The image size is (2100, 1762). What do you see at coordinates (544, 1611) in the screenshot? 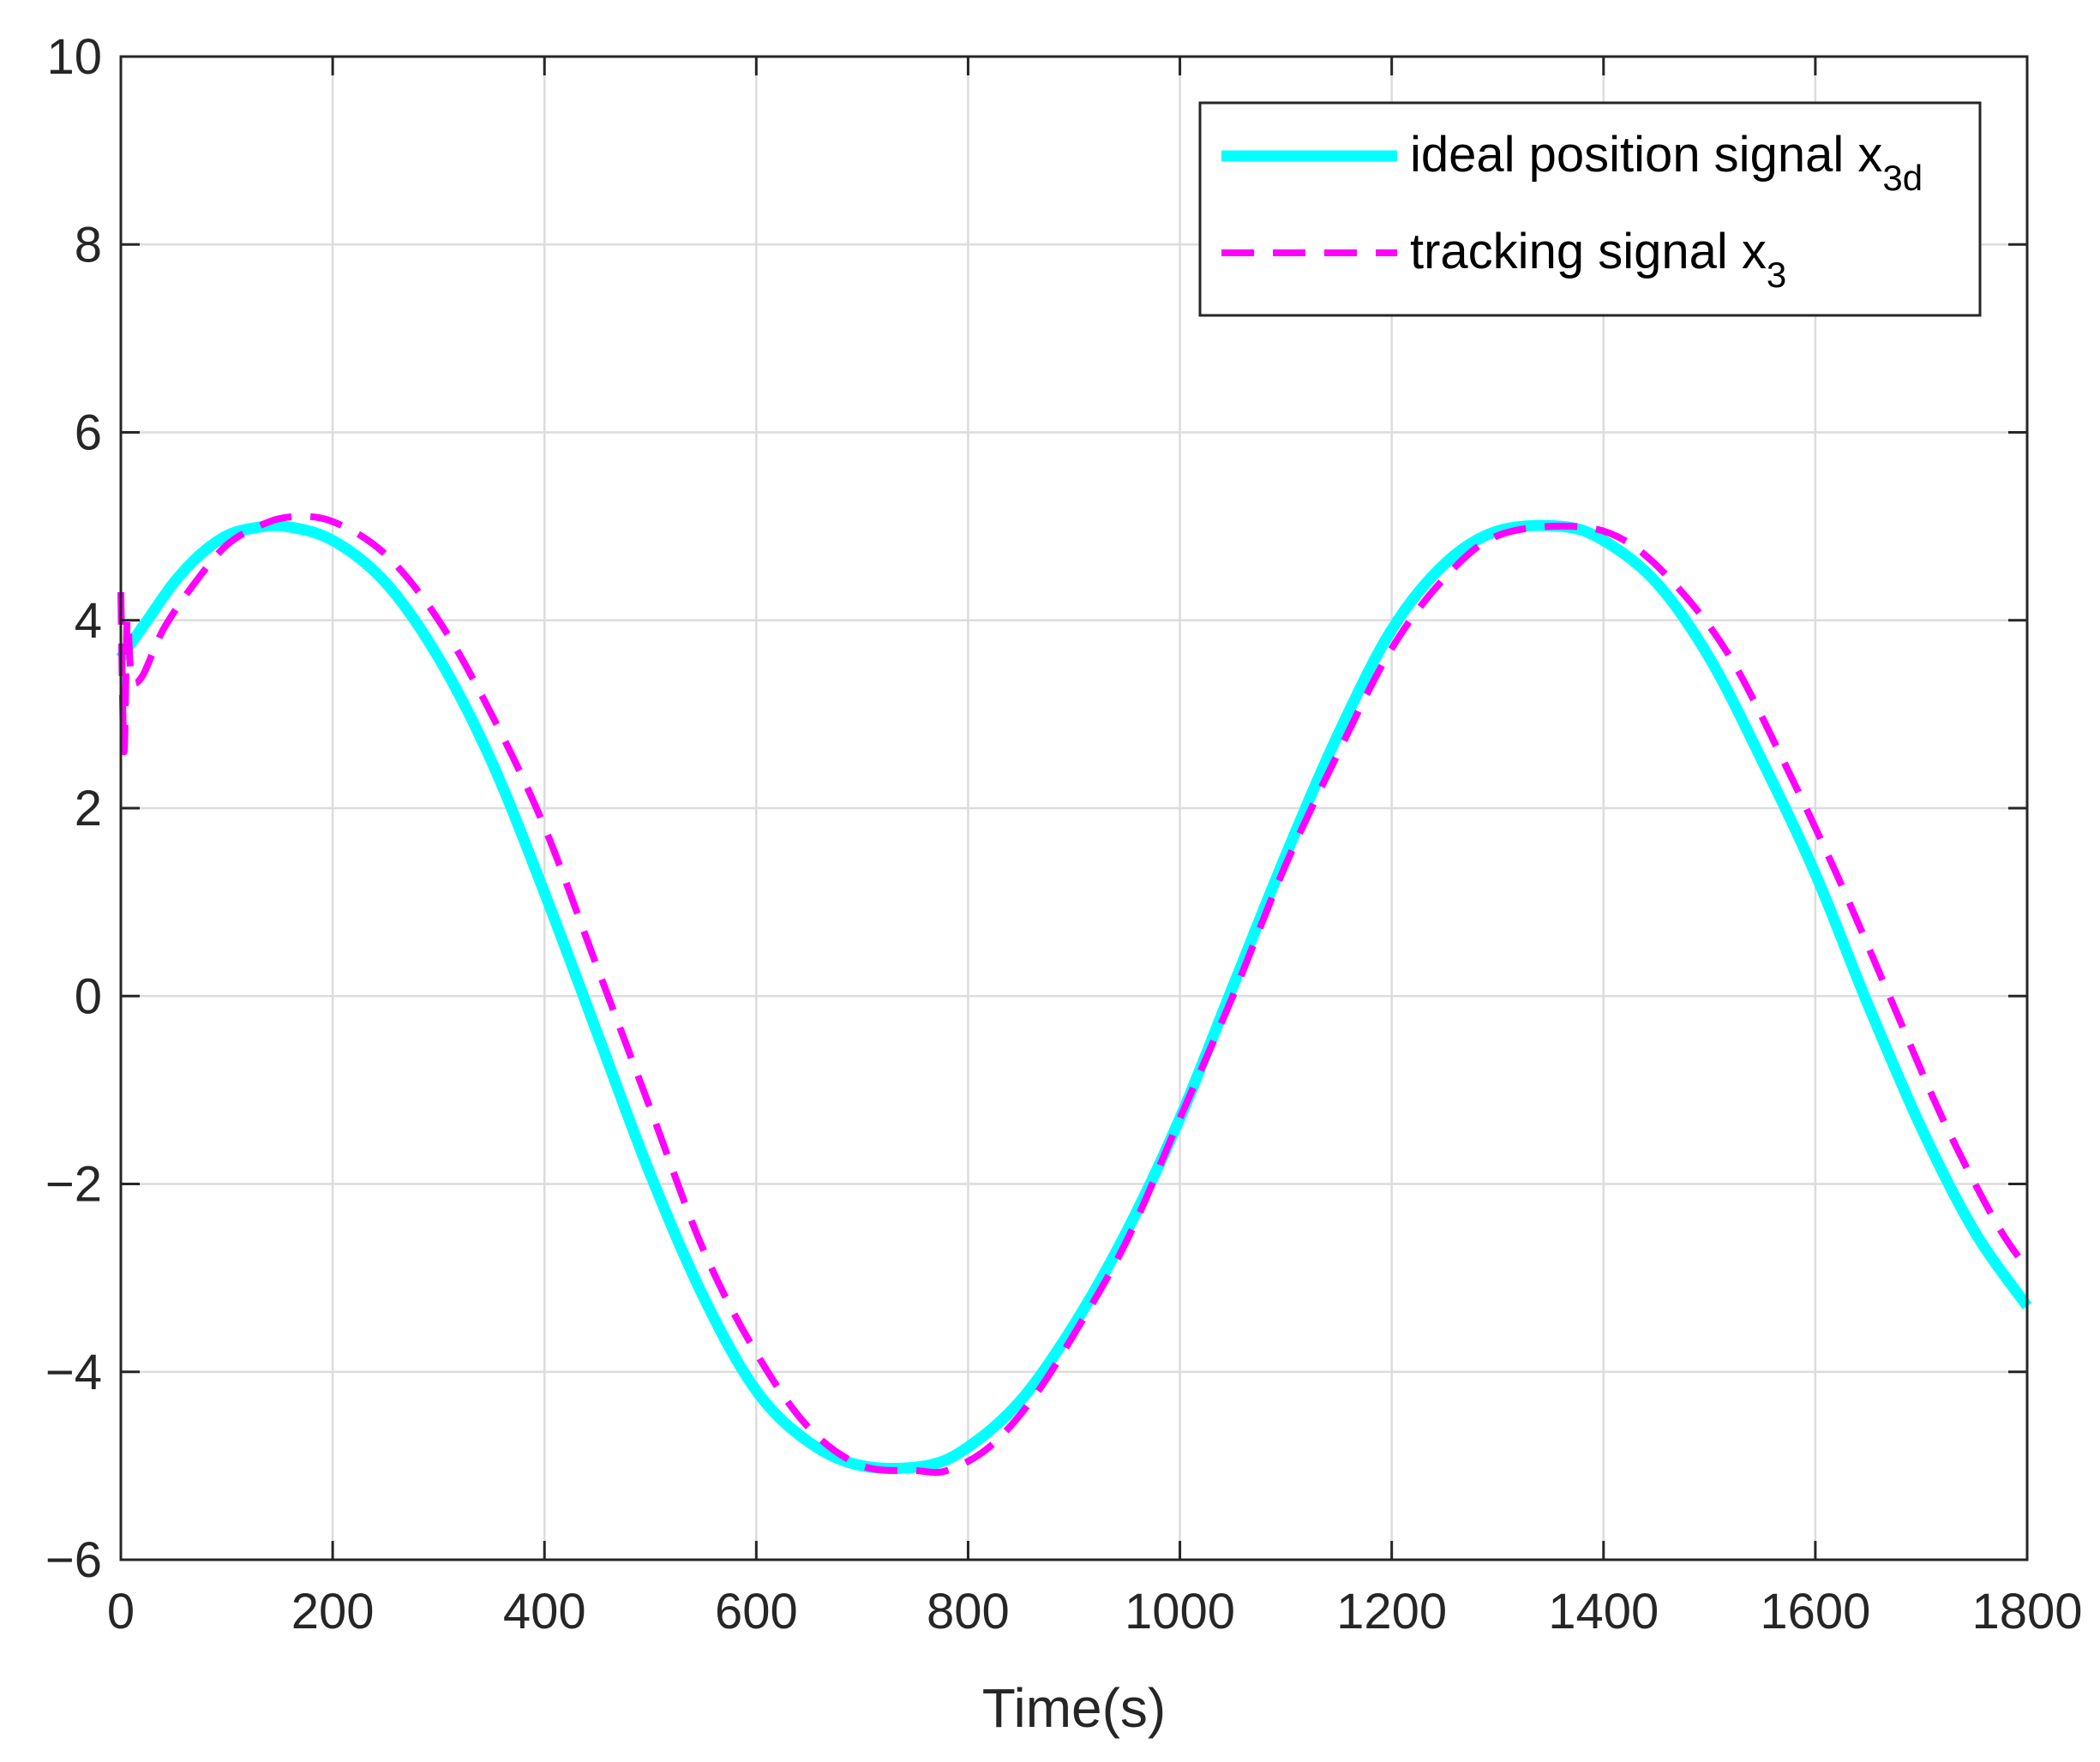
I see `x-tick-label: 400` at bounding box center [544, 1611].